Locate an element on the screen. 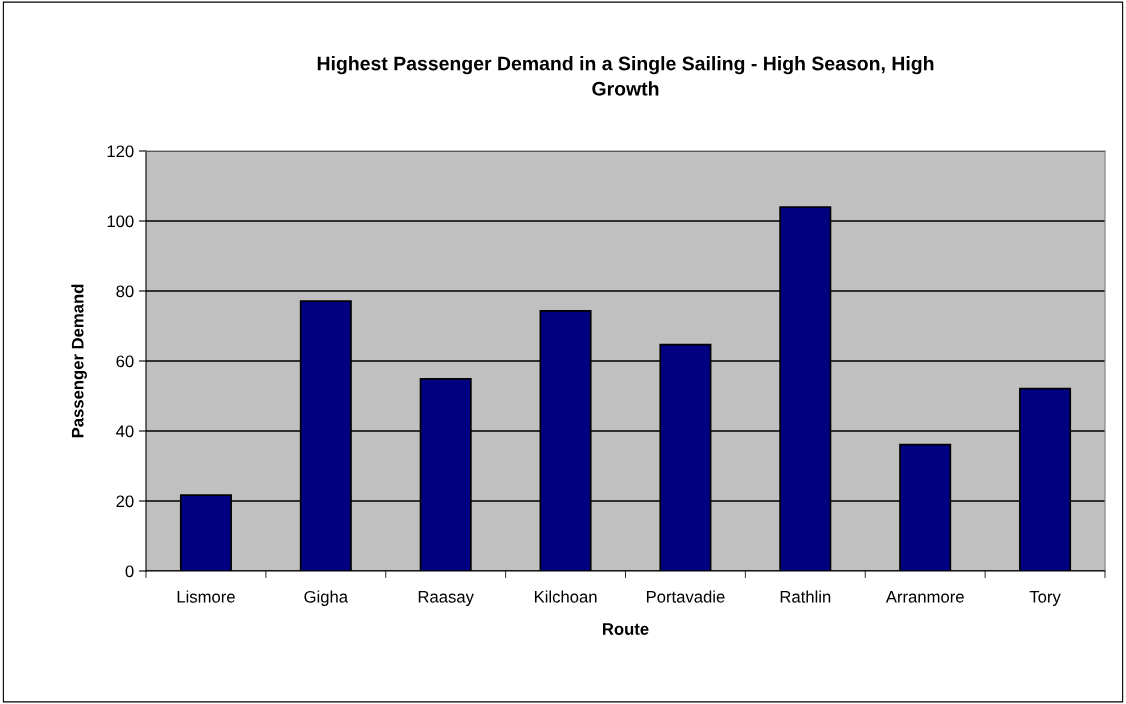  x-tick-label: Rathlin is located at coordinates (805, 596).